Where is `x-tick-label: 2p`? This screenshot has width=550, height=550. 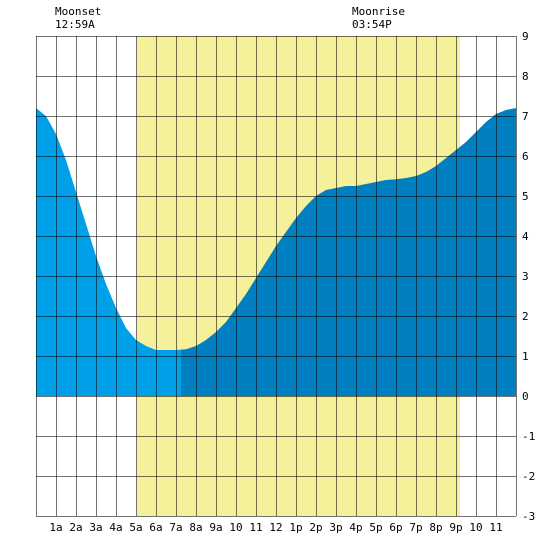 x-tick-label: 2p is located at coordinates (315, 527).